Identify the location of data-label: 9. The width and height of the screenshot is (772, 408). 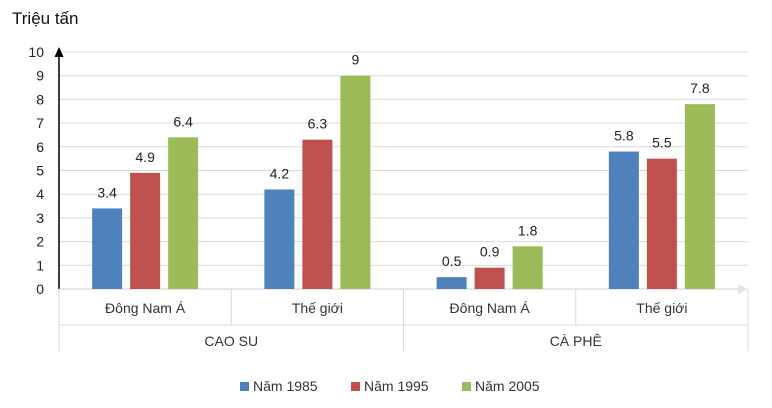
(355, 60).